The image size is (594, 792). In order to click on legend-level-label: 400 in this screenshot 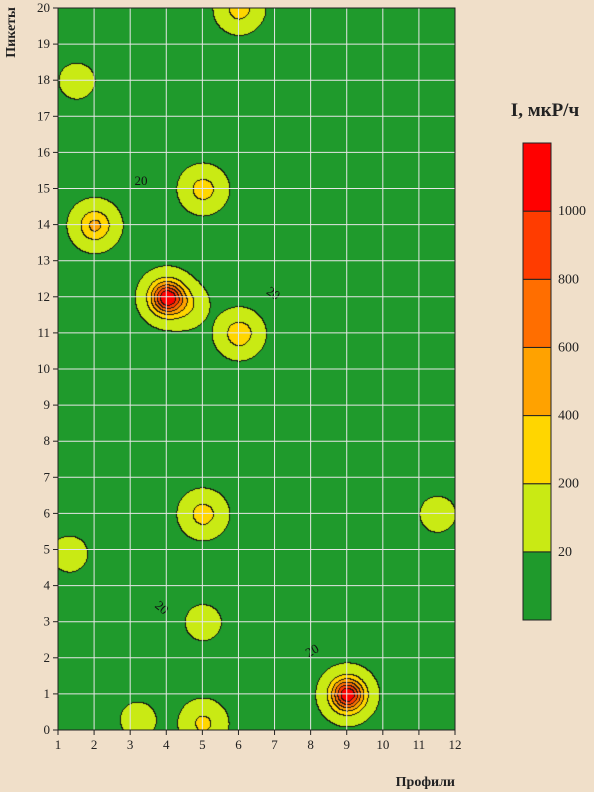, I will do `click(568, 416)`.